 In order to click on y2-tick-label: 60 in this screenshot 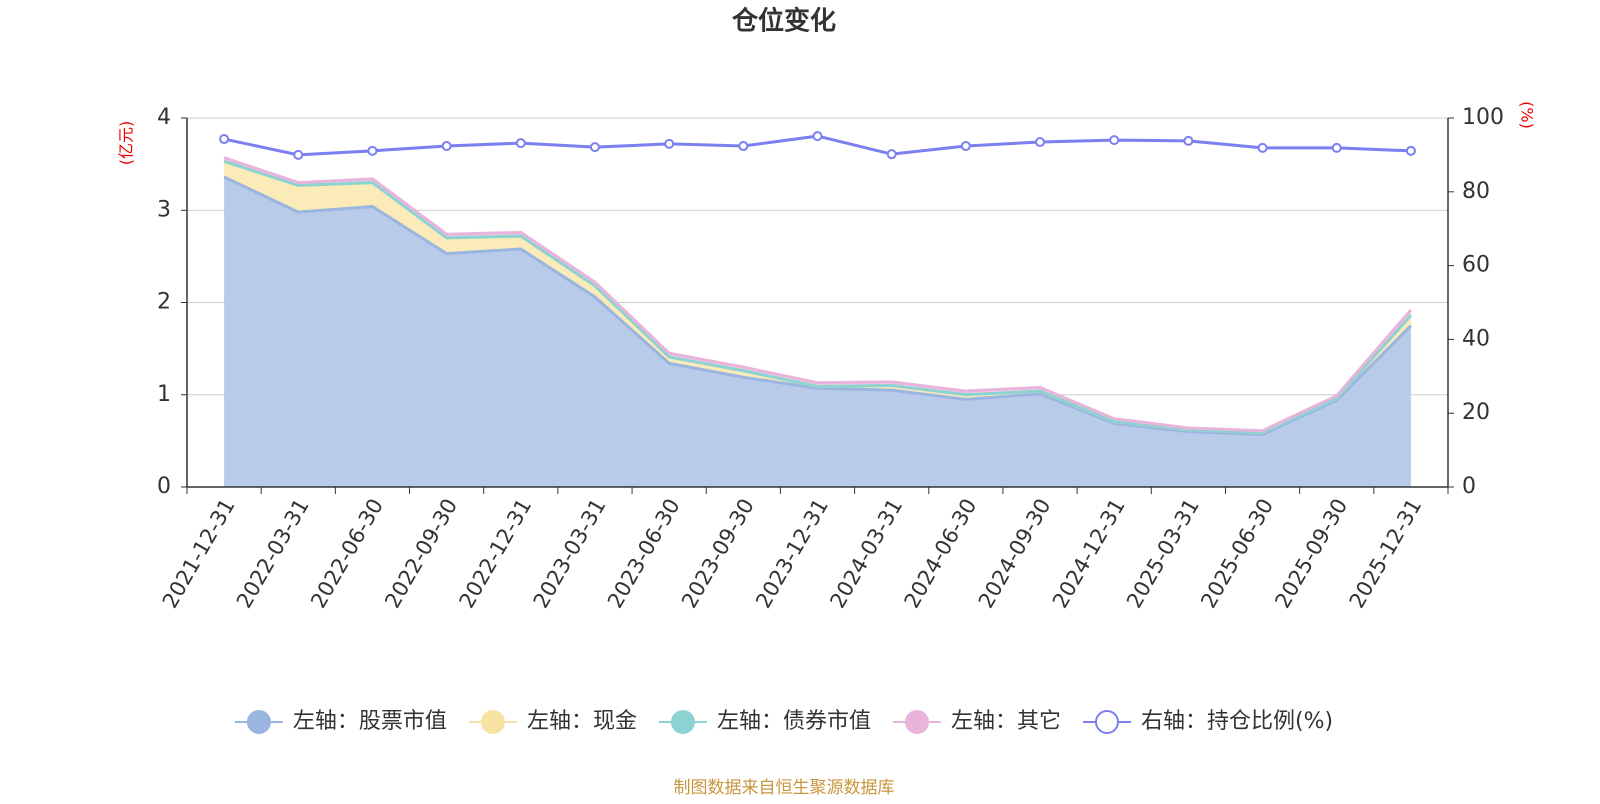, I will do `click(1476, 265)`.